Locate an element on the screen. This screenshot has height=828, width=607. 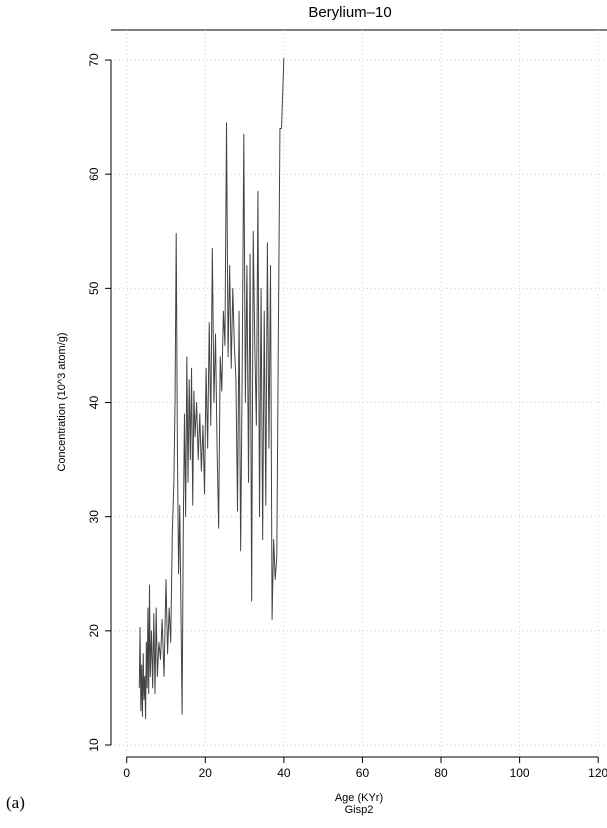
y-tick-label: 60 is located at coordinates (94, 174).